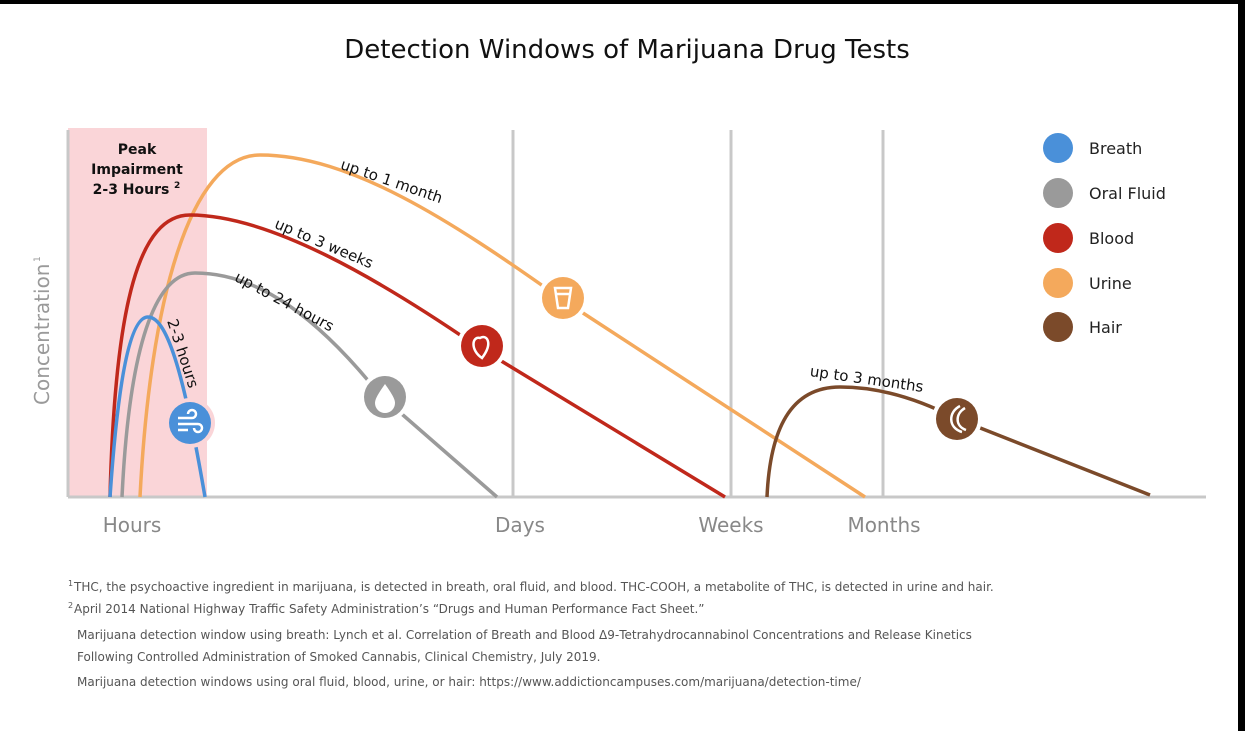  I want to click on peak-label: Peak, so click(137, 150).